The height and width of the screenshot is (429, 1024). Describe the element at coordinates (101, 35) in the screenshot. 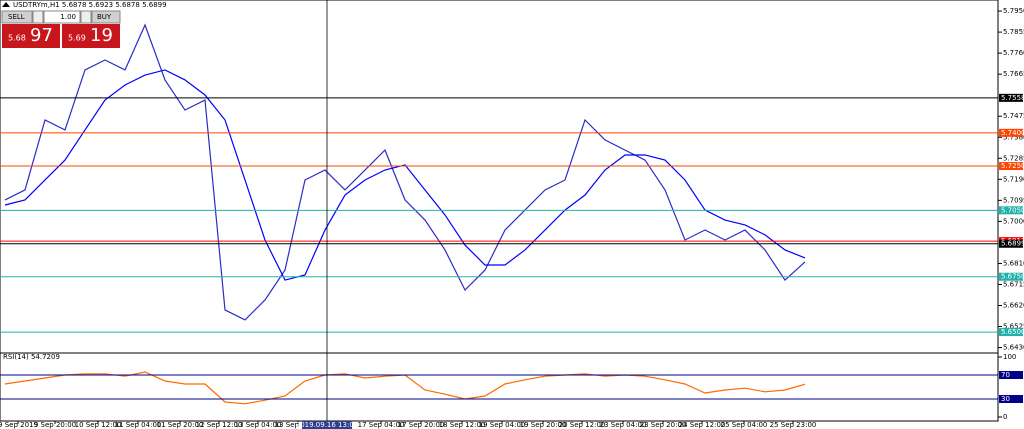

I see `buy-price-pips: 19` at that location.